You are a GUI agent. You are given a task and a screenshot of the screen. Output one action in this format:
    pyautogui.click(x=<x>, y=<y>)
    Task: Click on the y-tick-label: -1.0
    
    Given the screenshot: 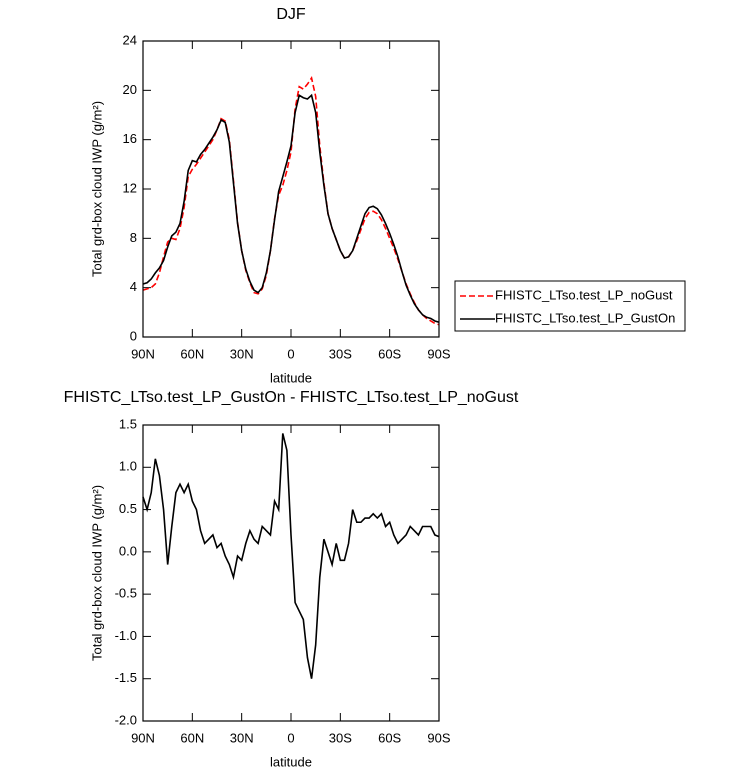 What is the action you would take?
    pyautogui.click(x=126, y=635)
    